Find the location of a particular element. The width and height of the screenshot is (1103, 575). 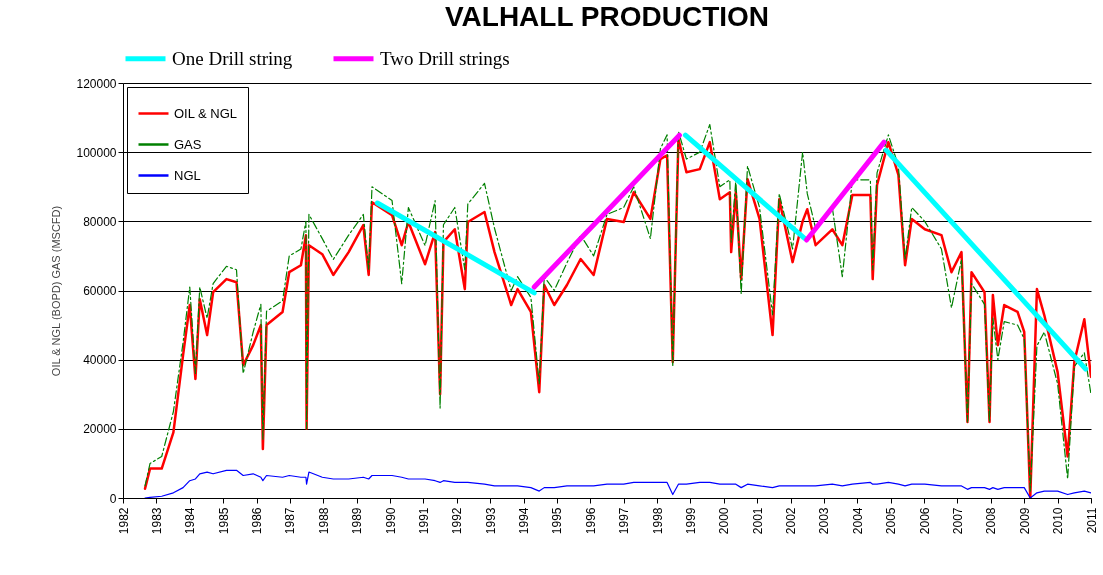

x-tick-label: 2007 is located at coordinates (957, 521).